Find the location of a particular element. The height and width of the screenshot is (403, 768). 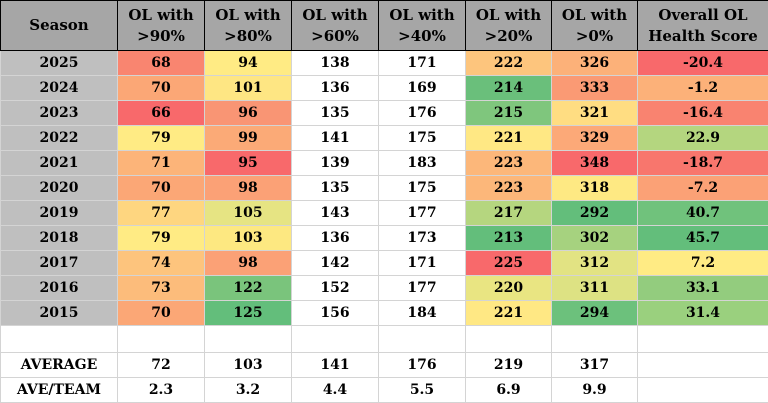

value-cell: 7.2 is located at coordinates (702, 263).